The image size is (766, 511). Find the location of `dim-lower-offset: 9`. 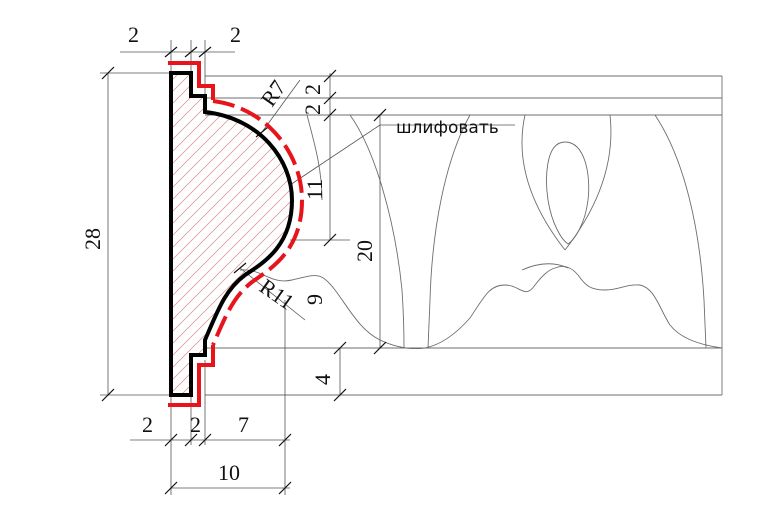

dim-lower-offset: 9 is located at coordinates (314, 299).